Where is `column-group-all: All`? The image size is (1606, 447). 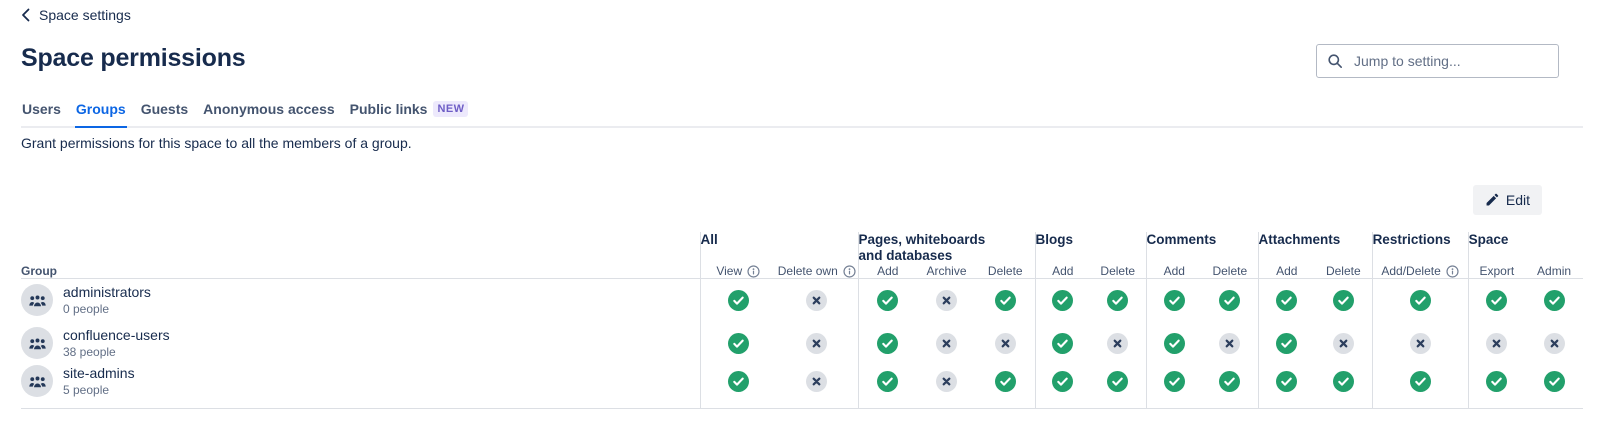 column-group-all: All is located at coordinates (779, 248).